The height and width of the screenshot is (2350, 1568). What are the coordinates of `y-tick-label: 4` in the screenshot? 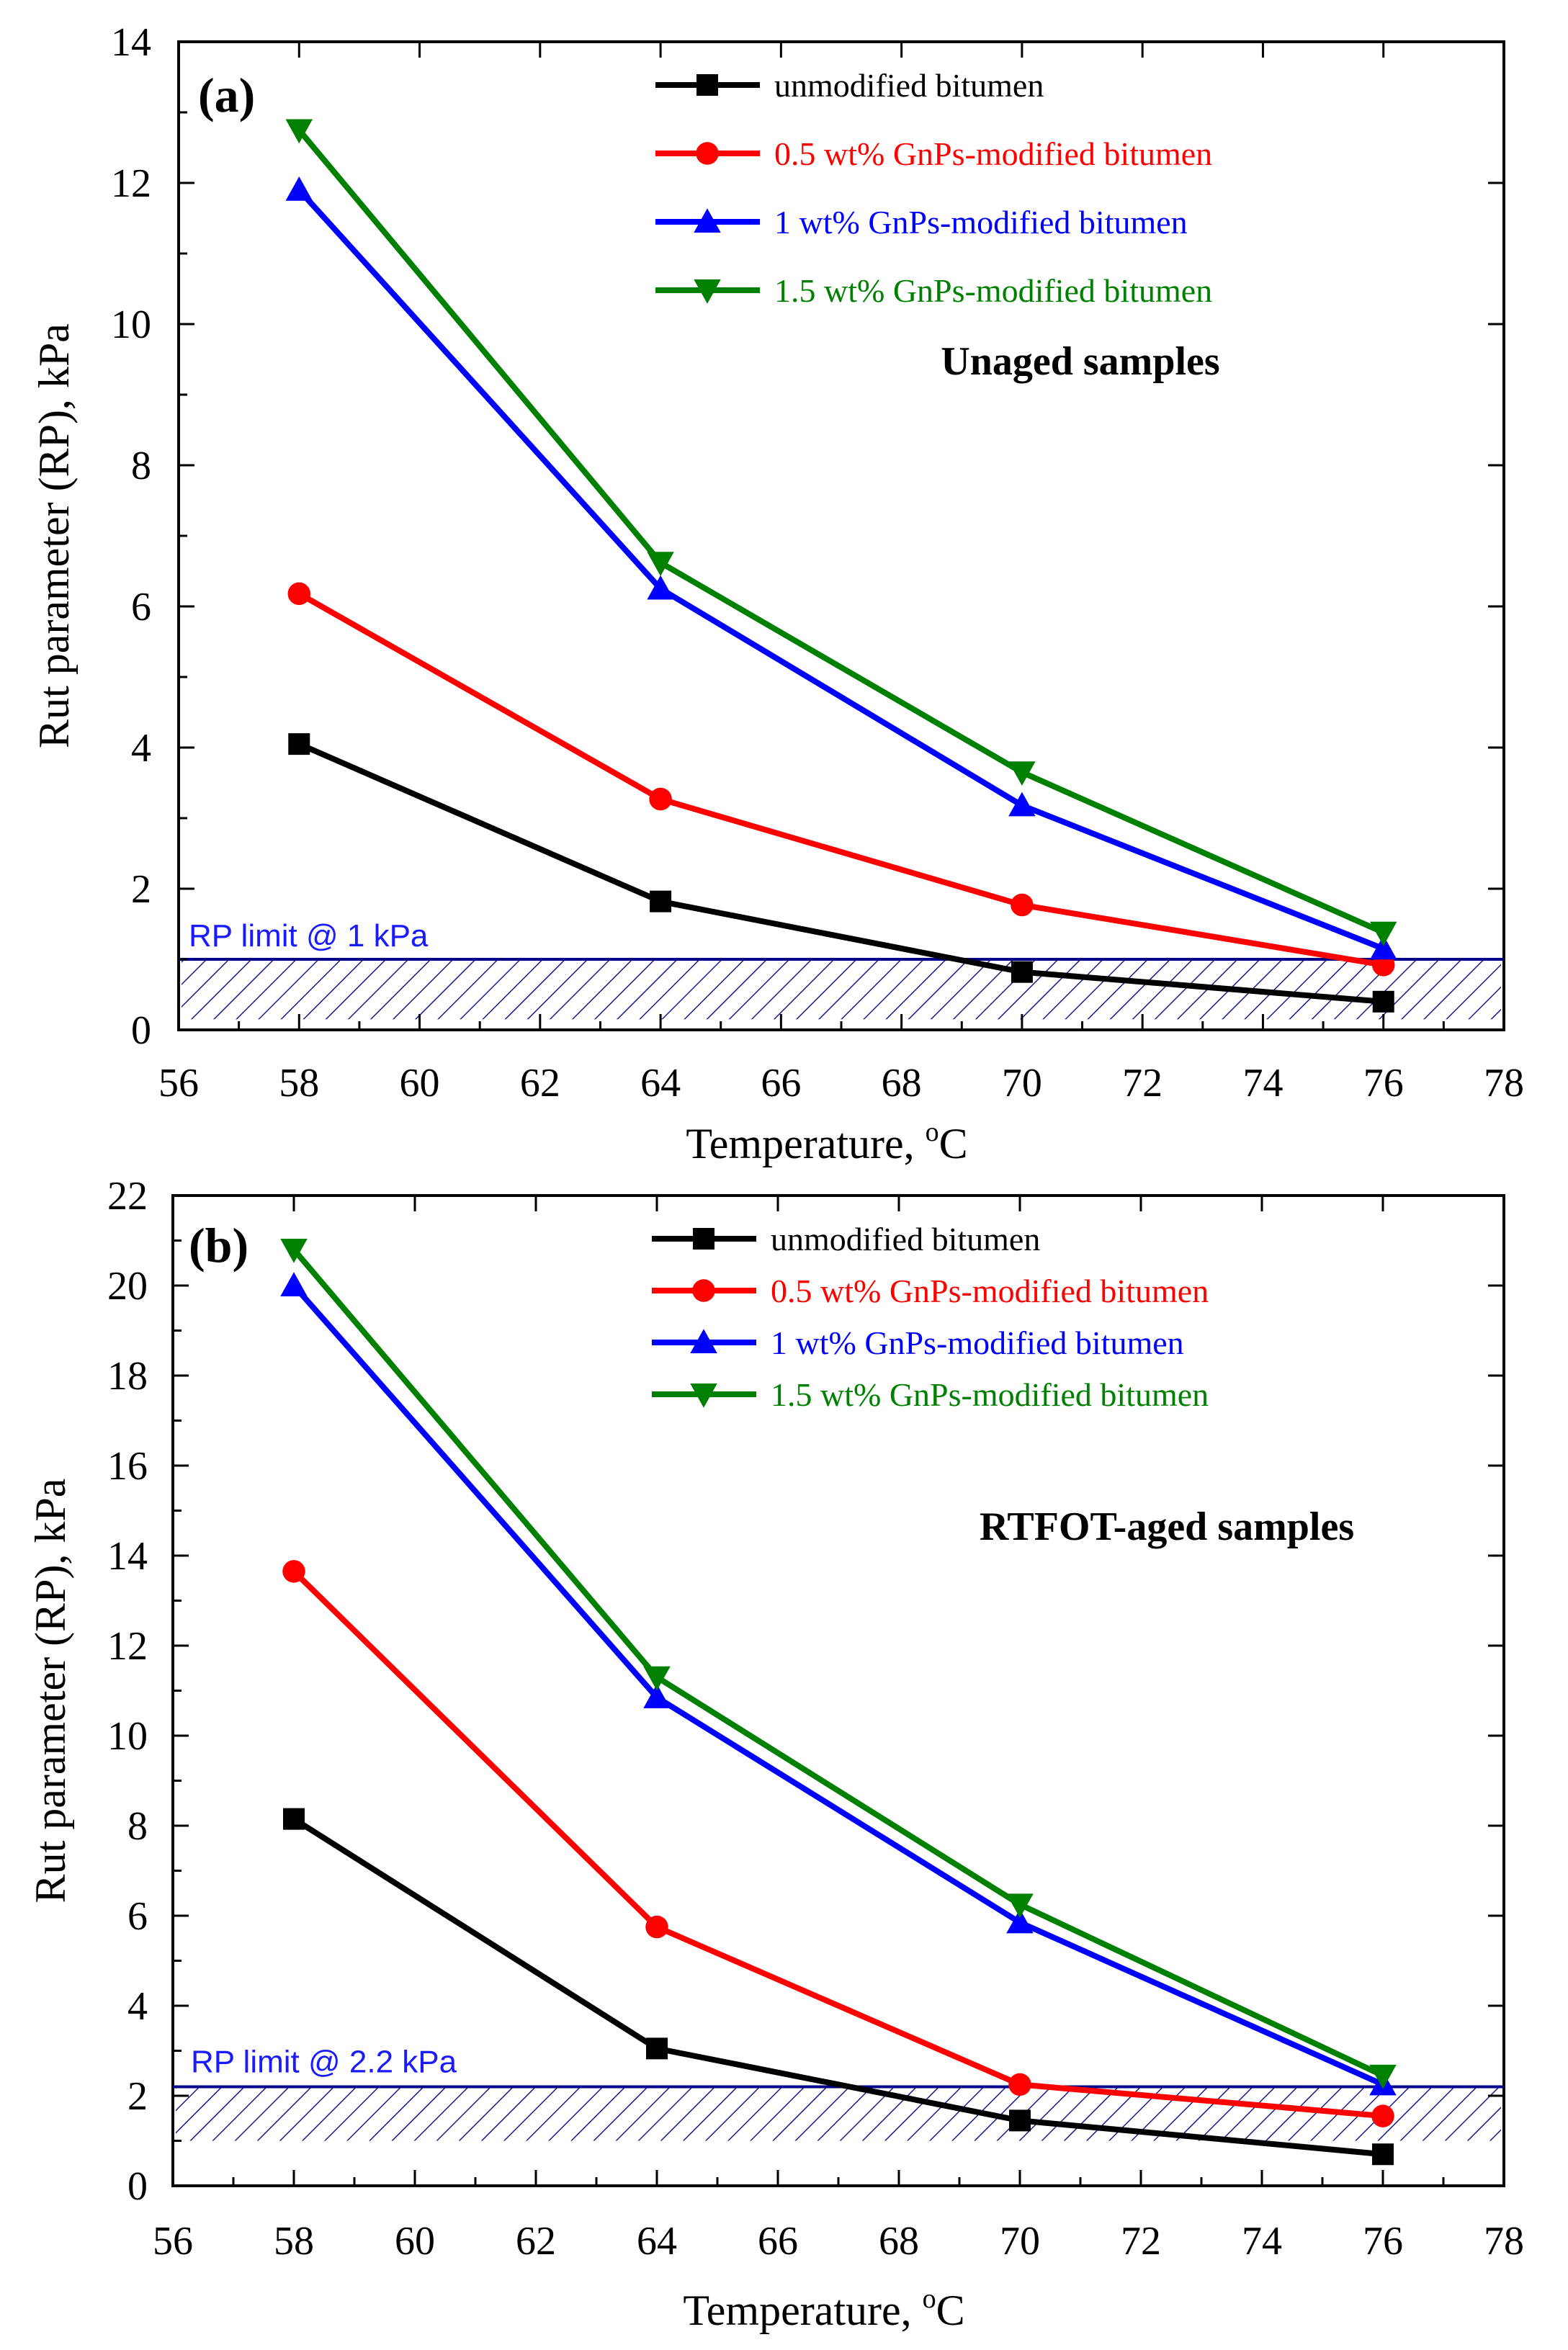 It's located at (141, 748).